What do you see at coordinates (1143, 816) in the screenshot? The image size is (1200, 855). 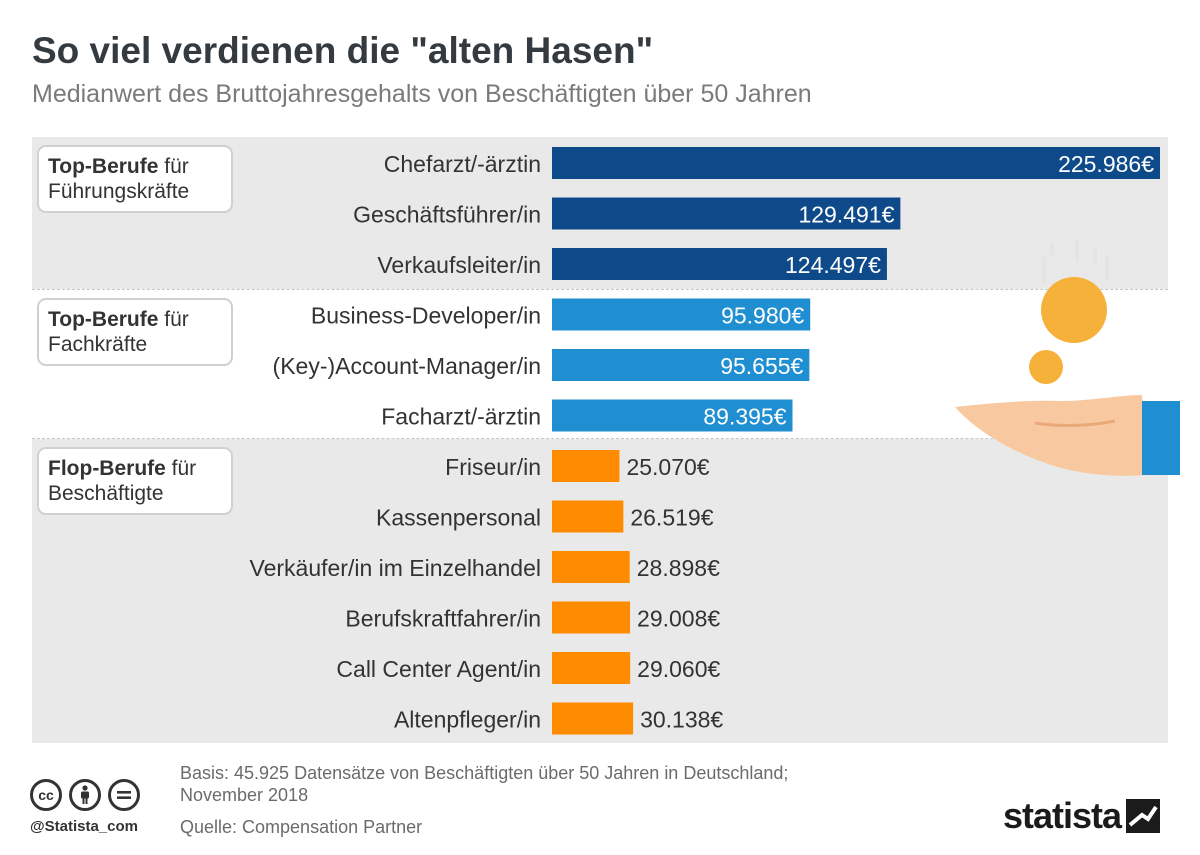 I see `statista-logo-icon` at bounding box center [1143, 816].